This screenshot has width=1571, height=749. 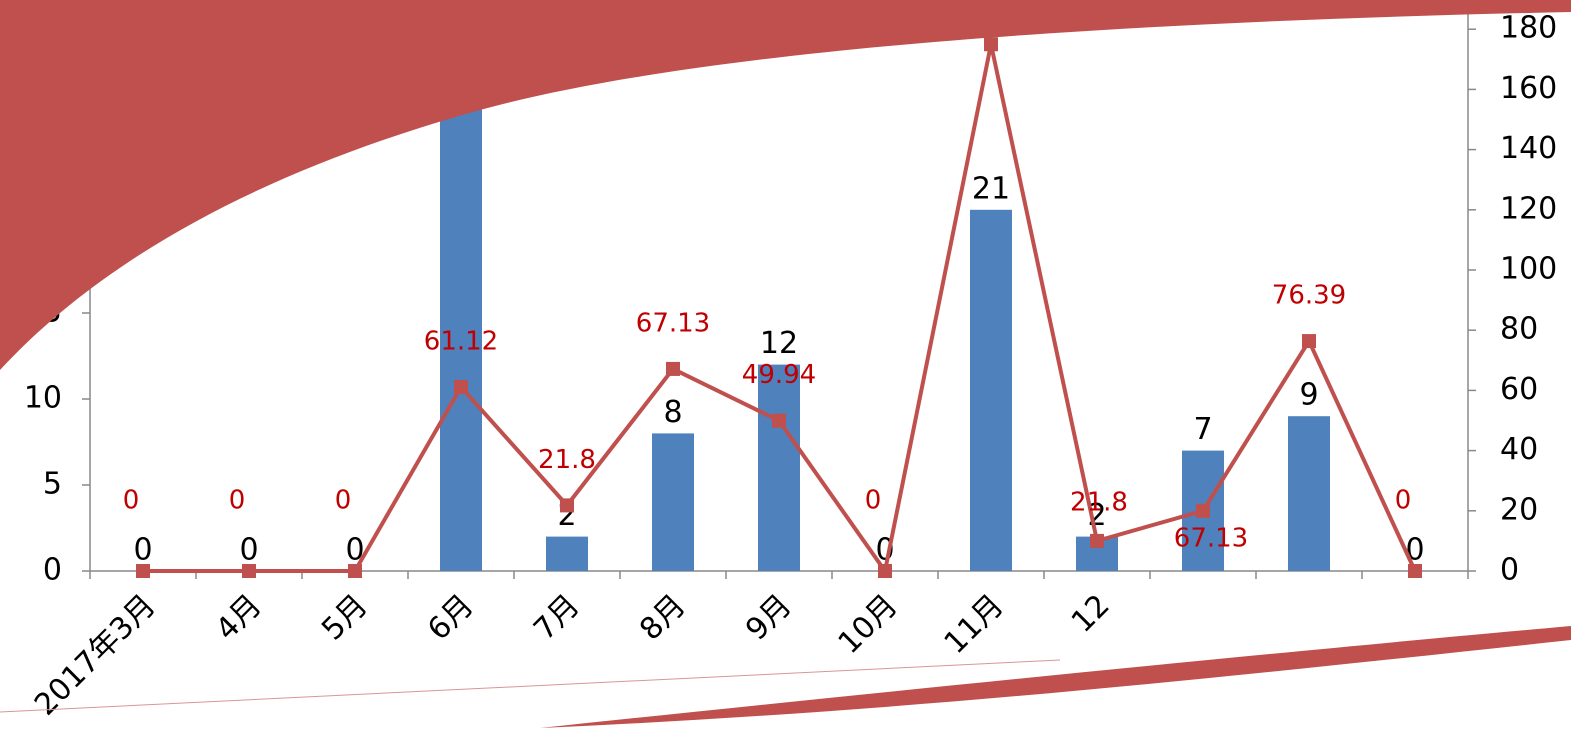 I want to click on x-tick-label: 9月, so click(x=768, y=617).